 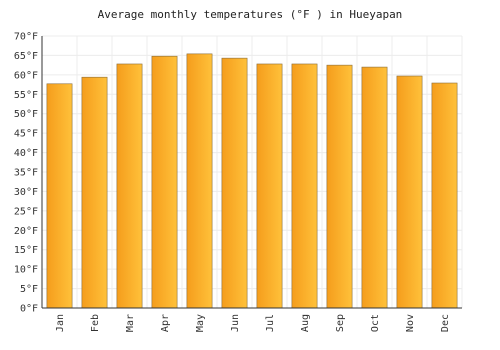 What do you see at coordinates (445, 323) in the screenshot?
I see `x-tick-label: Dec` at bounding box center [445, 323].